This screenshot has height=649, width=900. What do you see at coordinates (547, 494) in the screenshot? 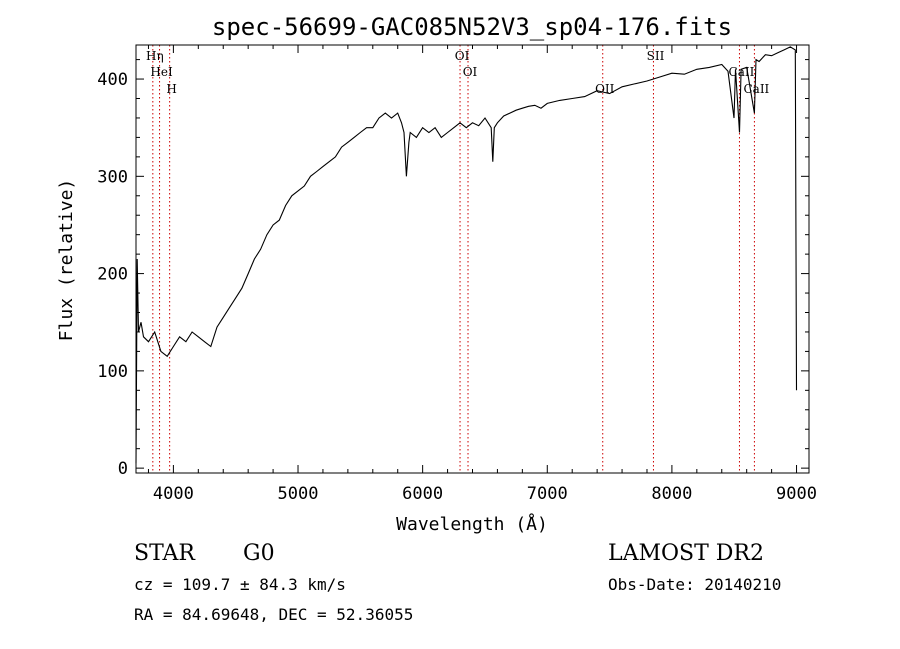
I see `x-tick-label-3: 7000` at bounding box center [547, 494].